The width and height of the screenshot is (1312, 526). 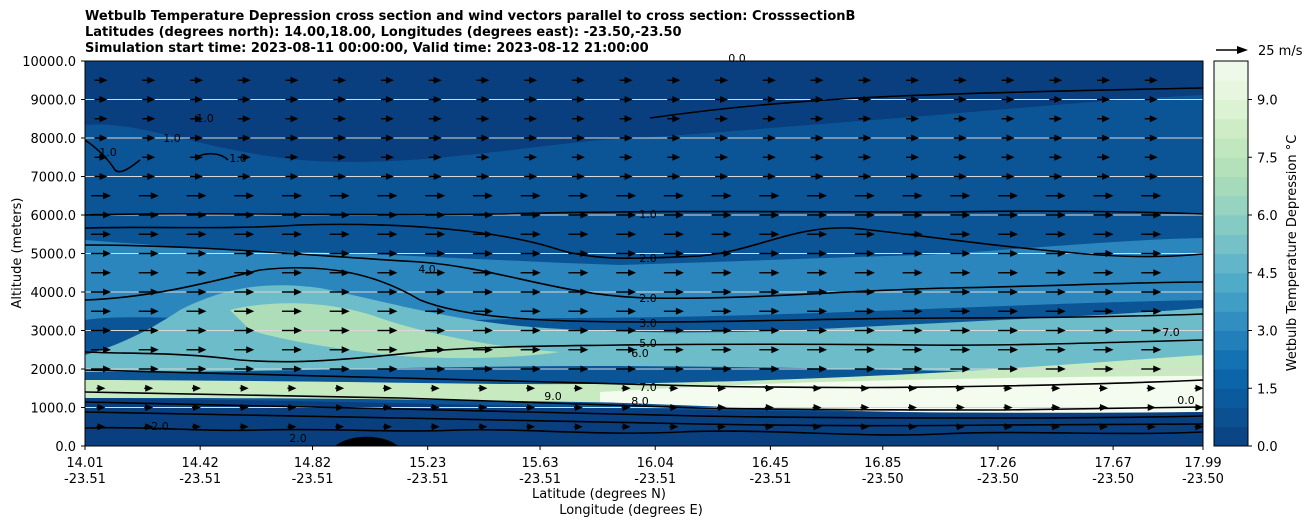 What do you see at coordinates (1267, 158) in the screenshot?
I see `colorbar-tick-label: 7.5` at bounding box center [1267, 158].